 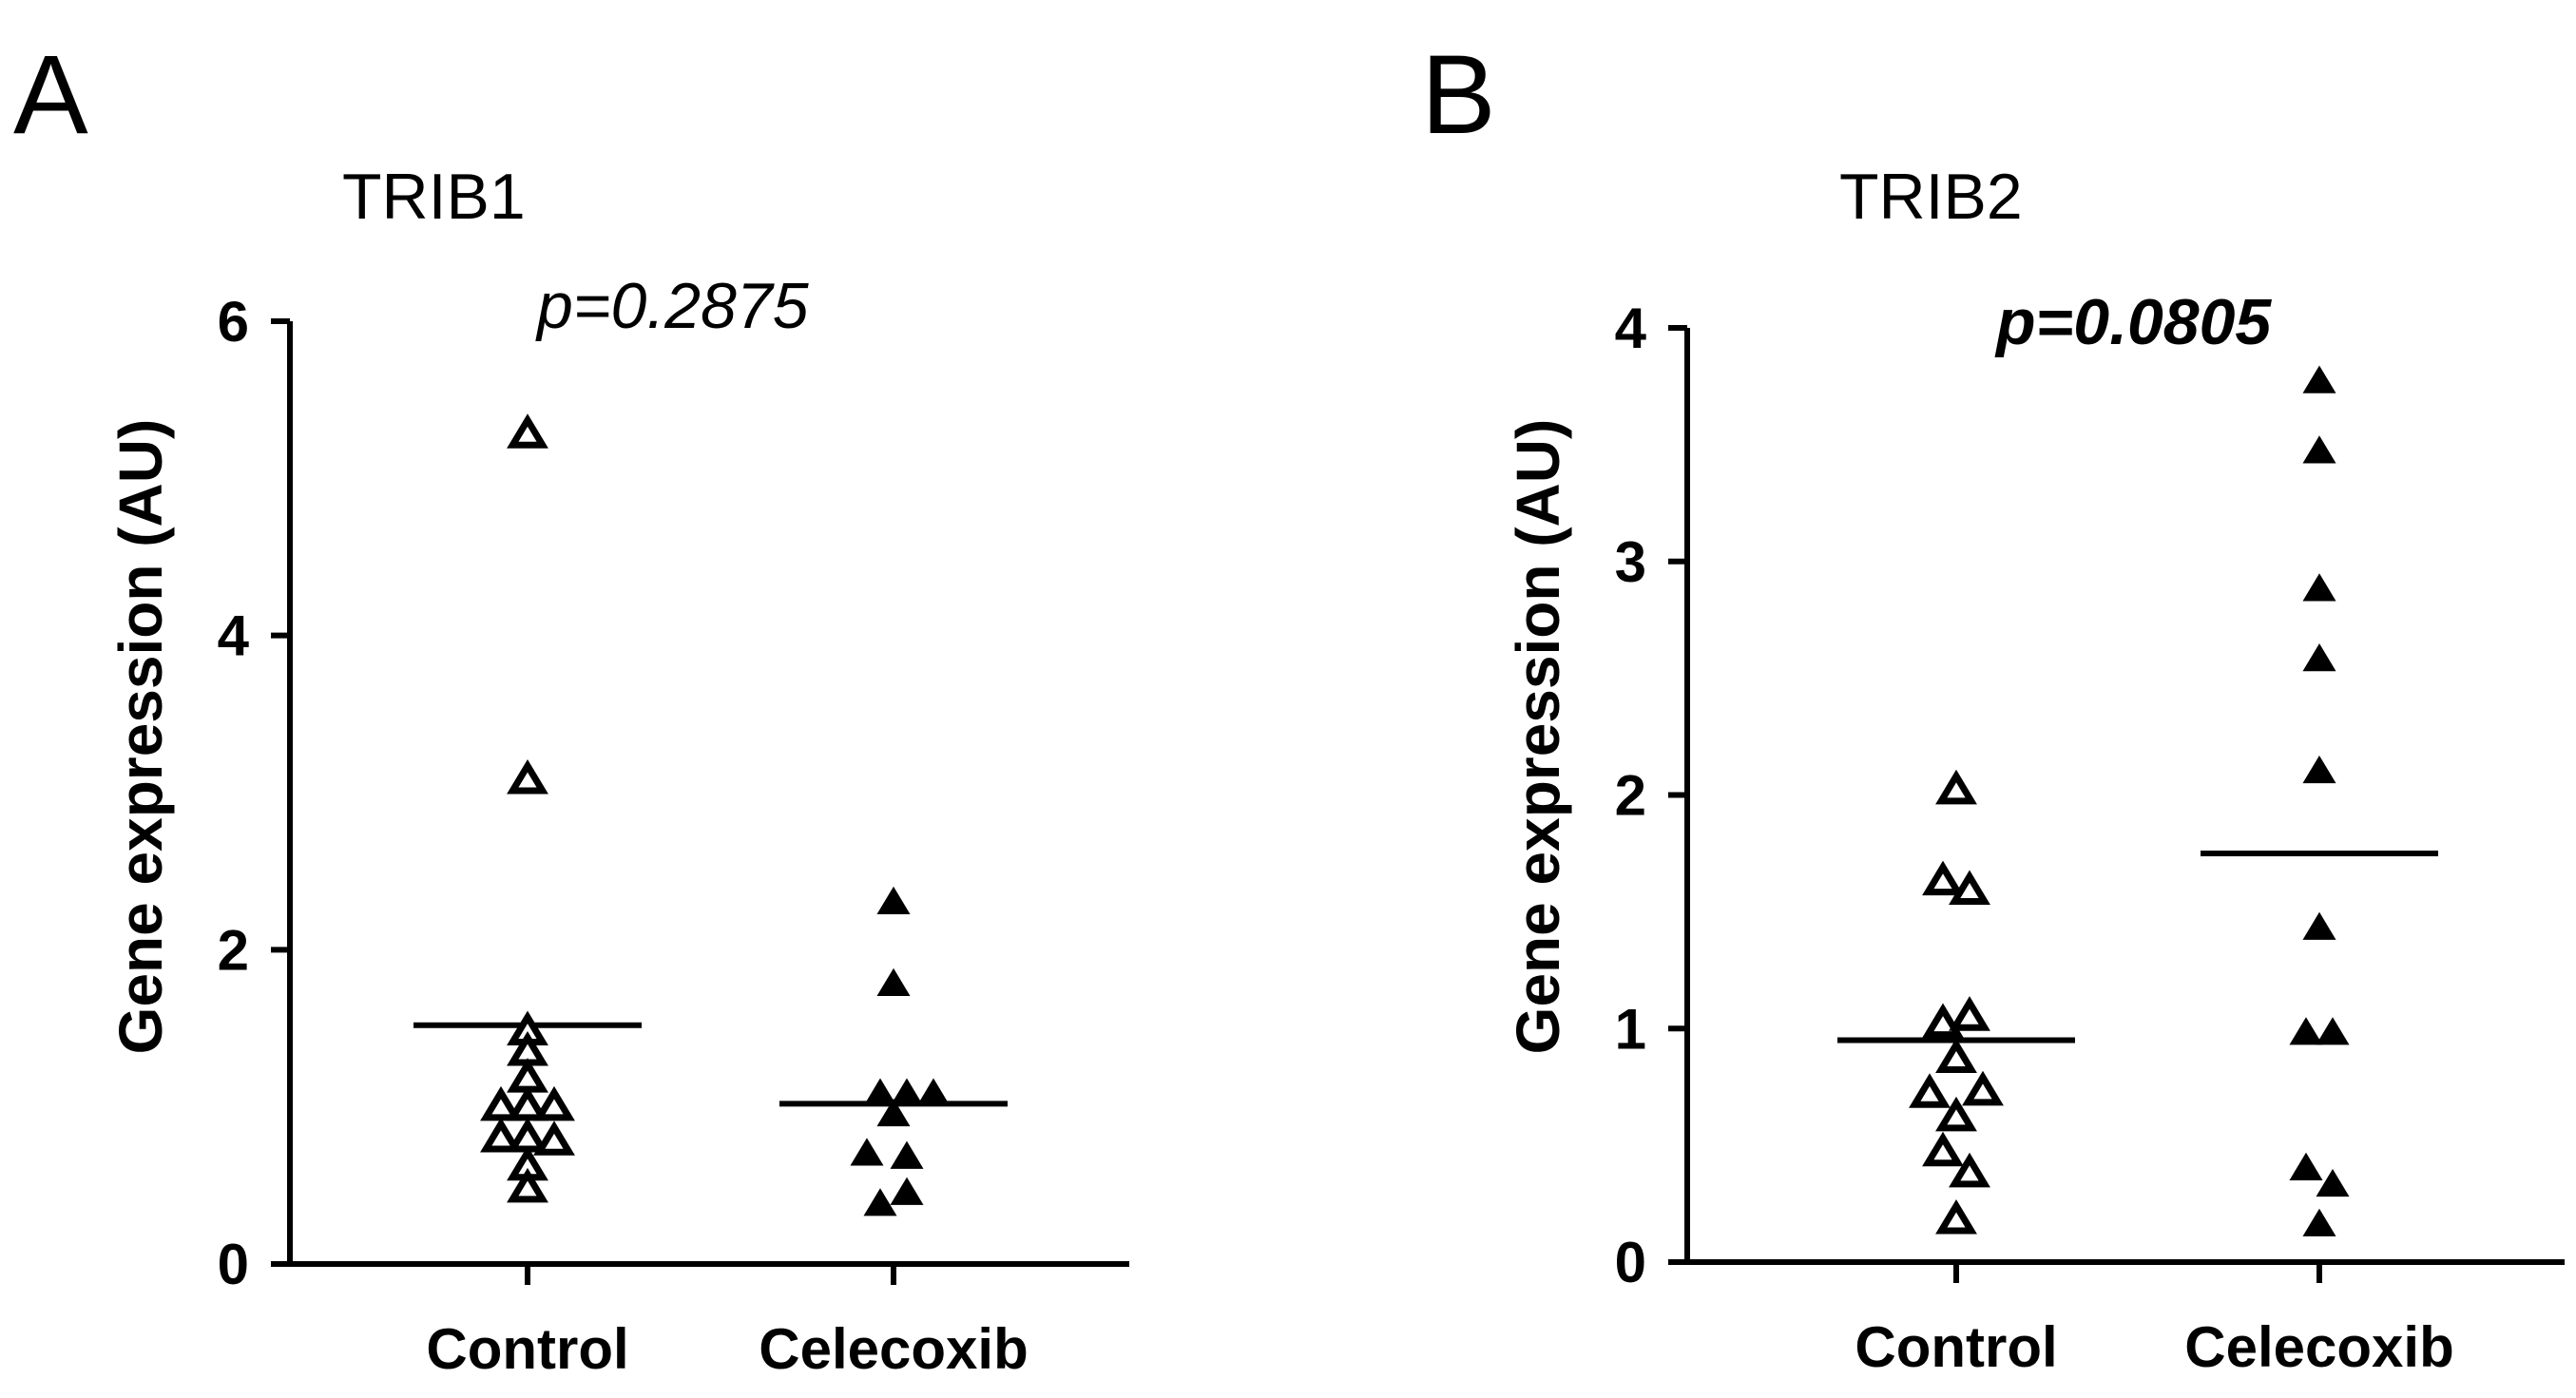 What do you see at coordinates (1931, 197) in the screenshot?
I see `panel-b-title: TRIB2` at bounding box center [1931, 197].